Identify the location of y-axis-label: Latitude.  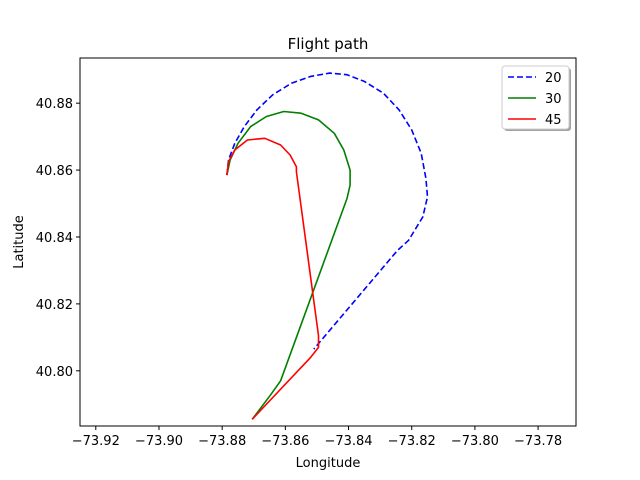
(19, 242).